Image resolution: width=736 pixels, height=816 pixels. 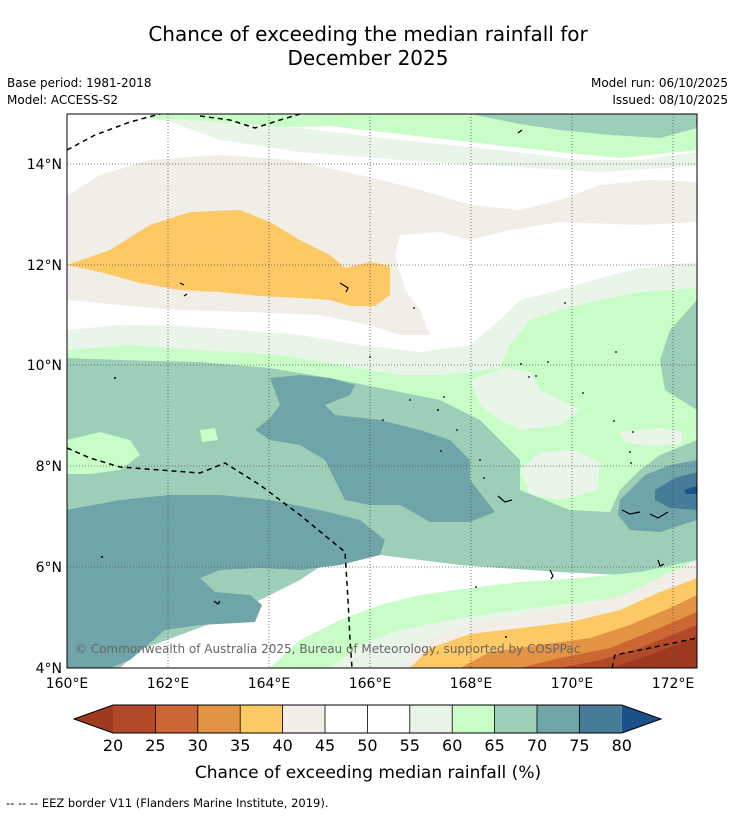 I want to click on lon-label-170: 170°E, so click(x=572, y=684).